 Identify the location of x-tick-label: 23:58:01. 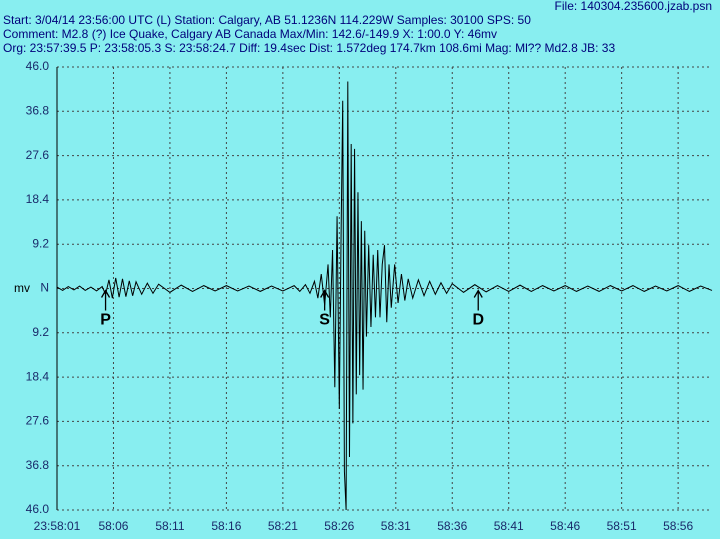
(57, 526).